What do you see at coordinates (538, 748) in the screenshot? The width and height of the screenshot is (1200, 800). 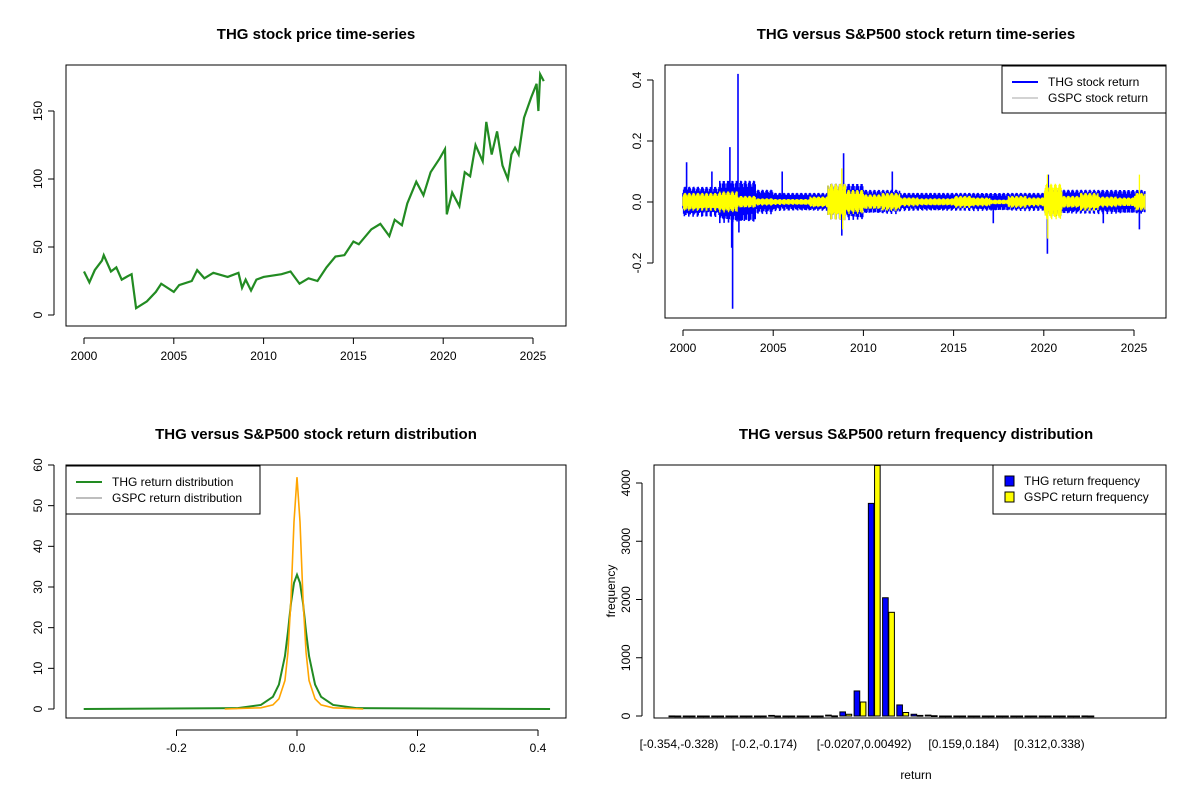 I see `x-tick-label: 0.4` at bounding box center [538, 748].